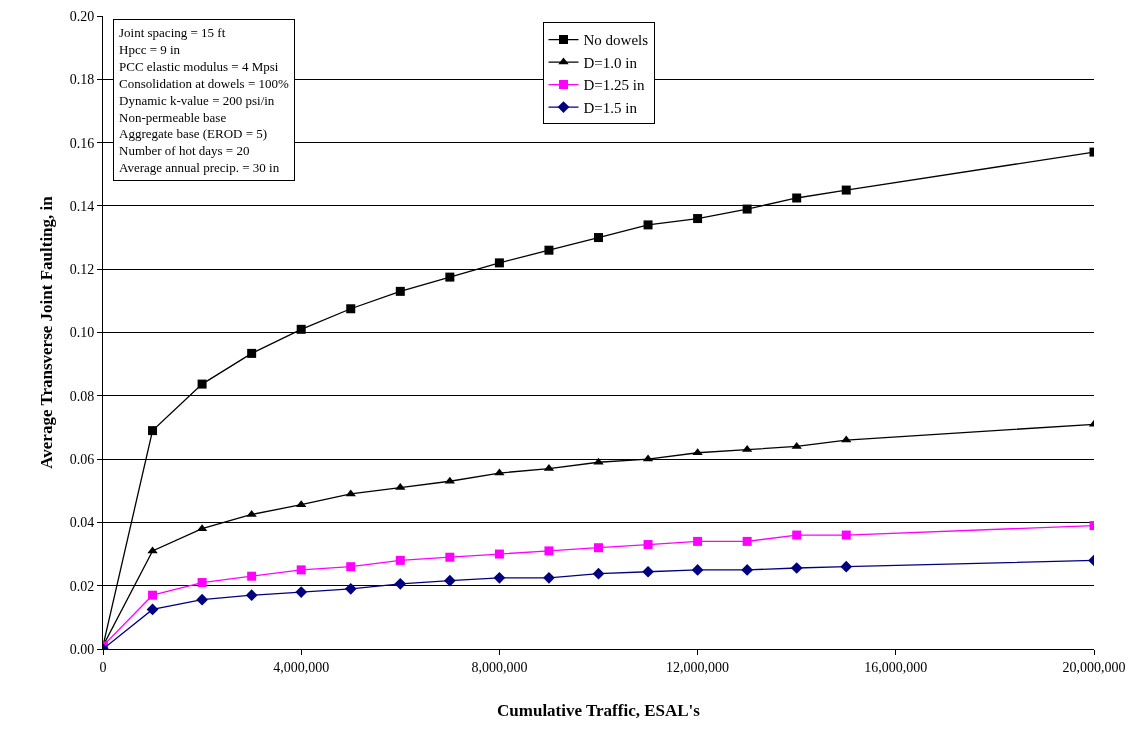  I want to click on y-axis-title: Average Transverse Joint Faulting, in, so click(47, 332).